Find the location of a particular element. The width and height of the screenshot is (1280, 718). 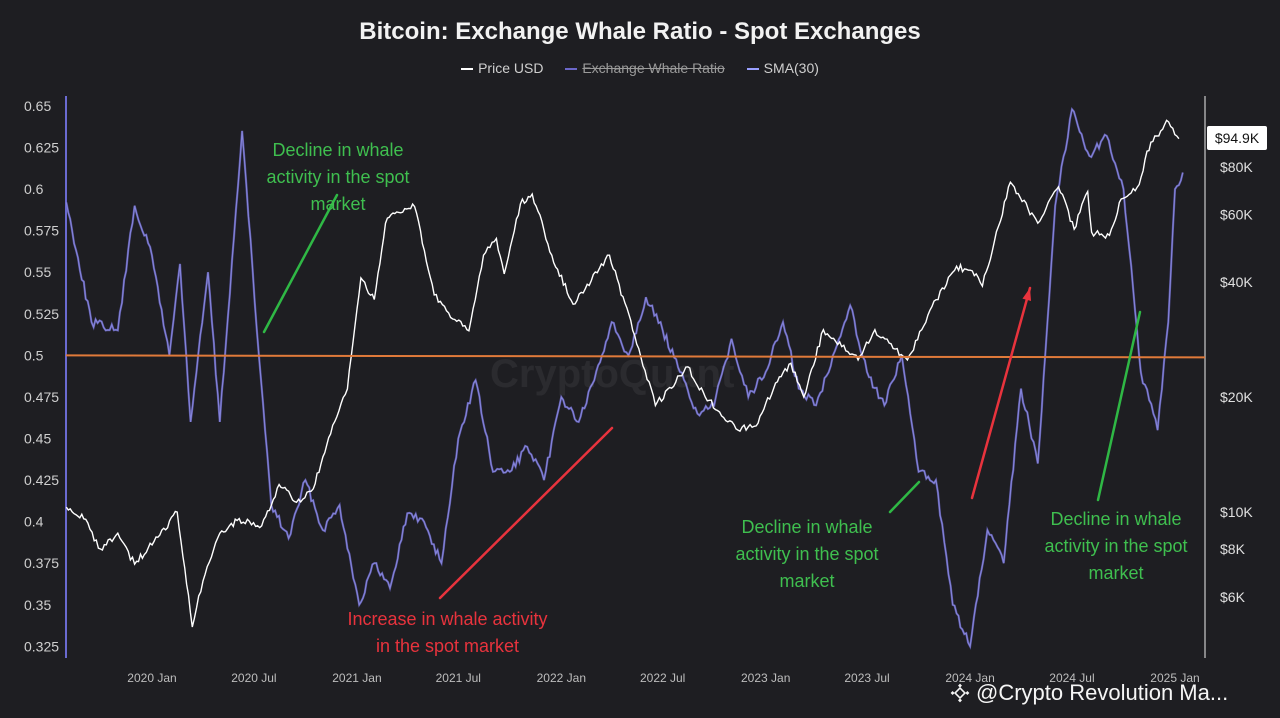

red-arrow-2-head is located at coordinates (1027, 294).